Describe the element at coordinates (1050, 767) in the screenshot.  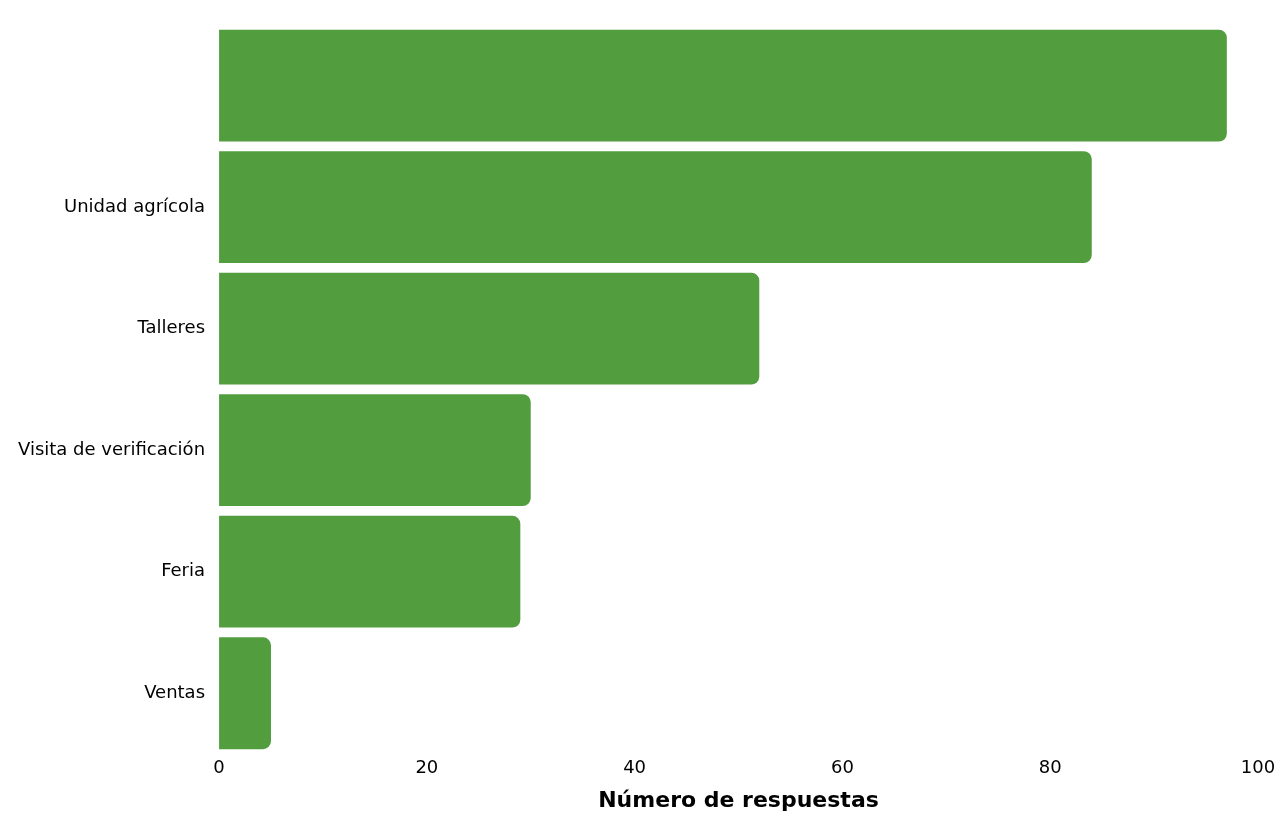
I see `x-tick-label: 80` at that location.